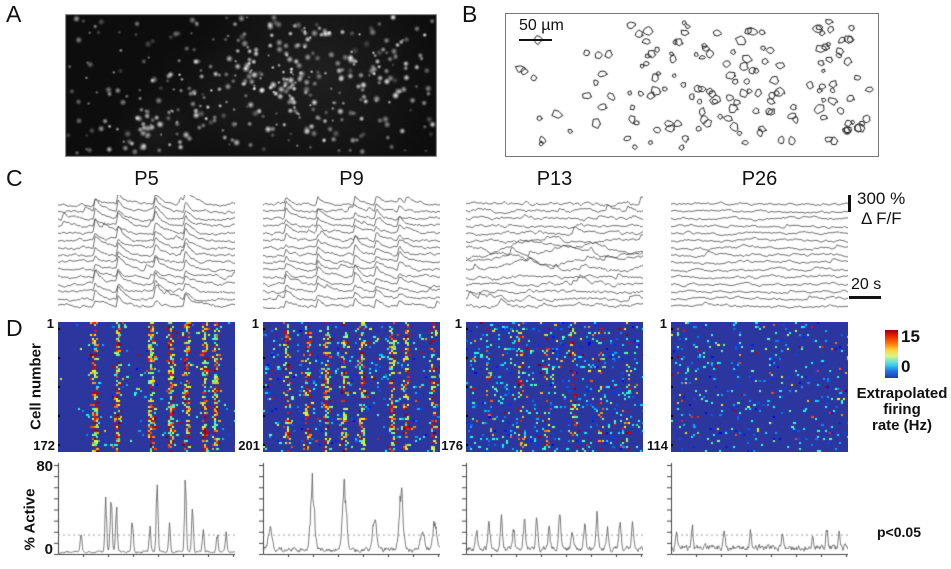  Describe the element at coordinates (881, 218) in the screenshot. I see `amplitude-scale-unit: Δ F/F` at that location.